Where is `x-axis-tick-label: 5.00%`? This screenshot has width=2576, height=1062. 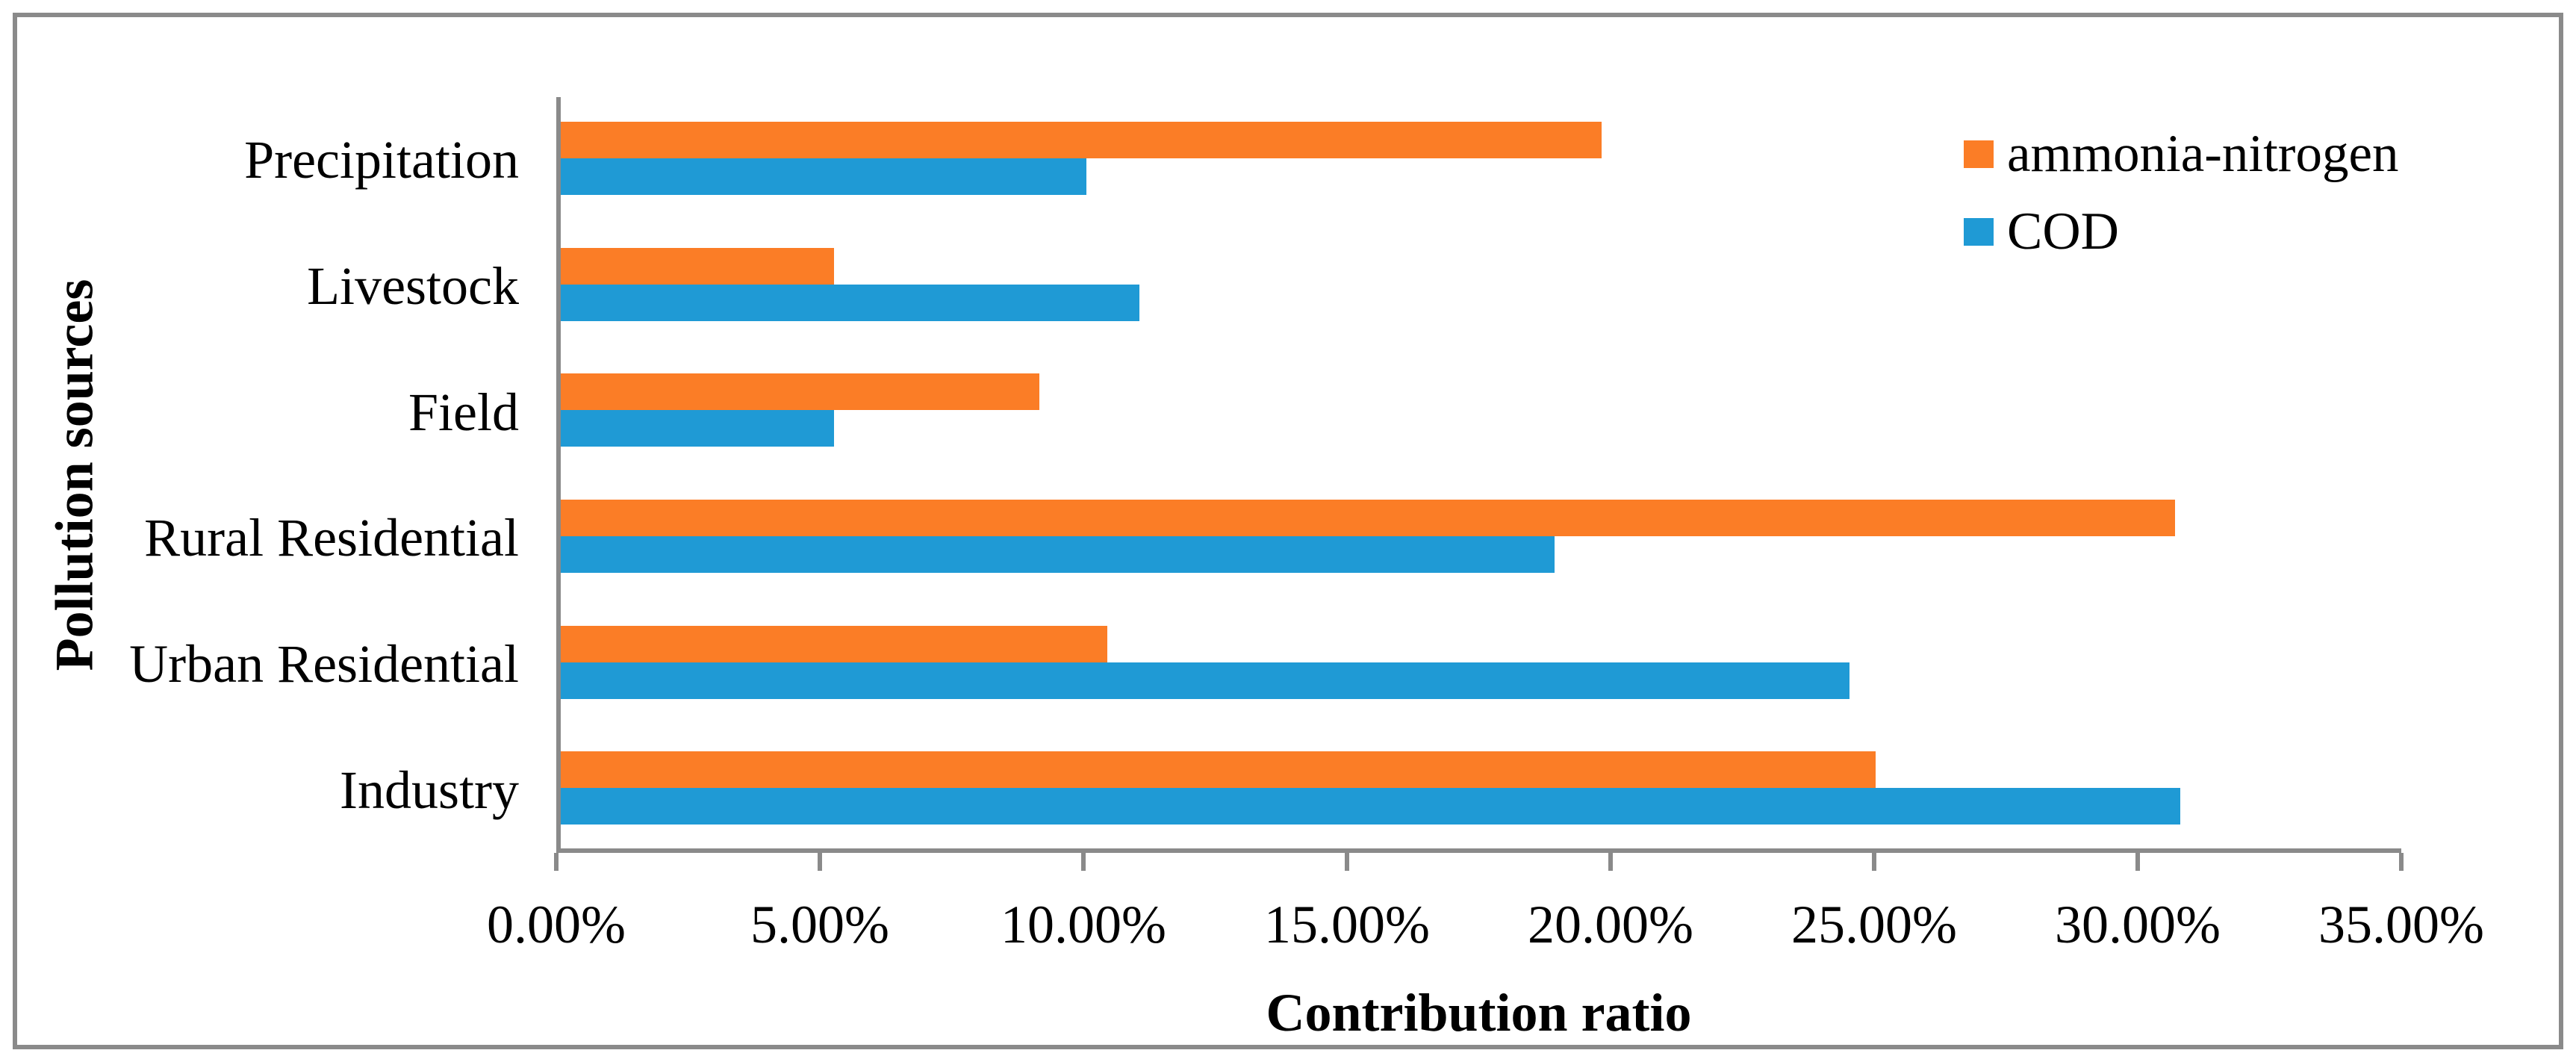
x-axis-tick-label: 5.00% is located at coordinates (820, 924).